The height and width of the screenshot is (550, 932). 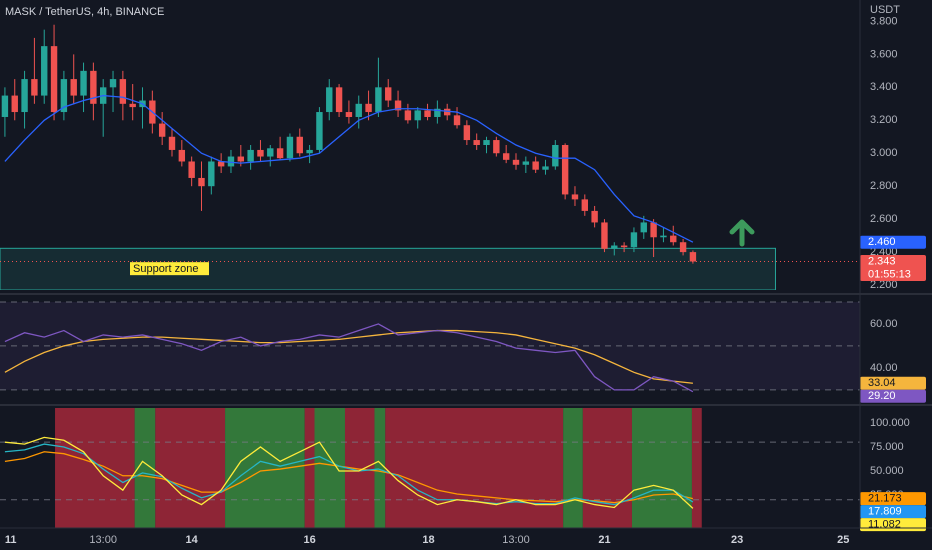 I want to click on value-badge-label: 33.04, so click(x=882, y=383).